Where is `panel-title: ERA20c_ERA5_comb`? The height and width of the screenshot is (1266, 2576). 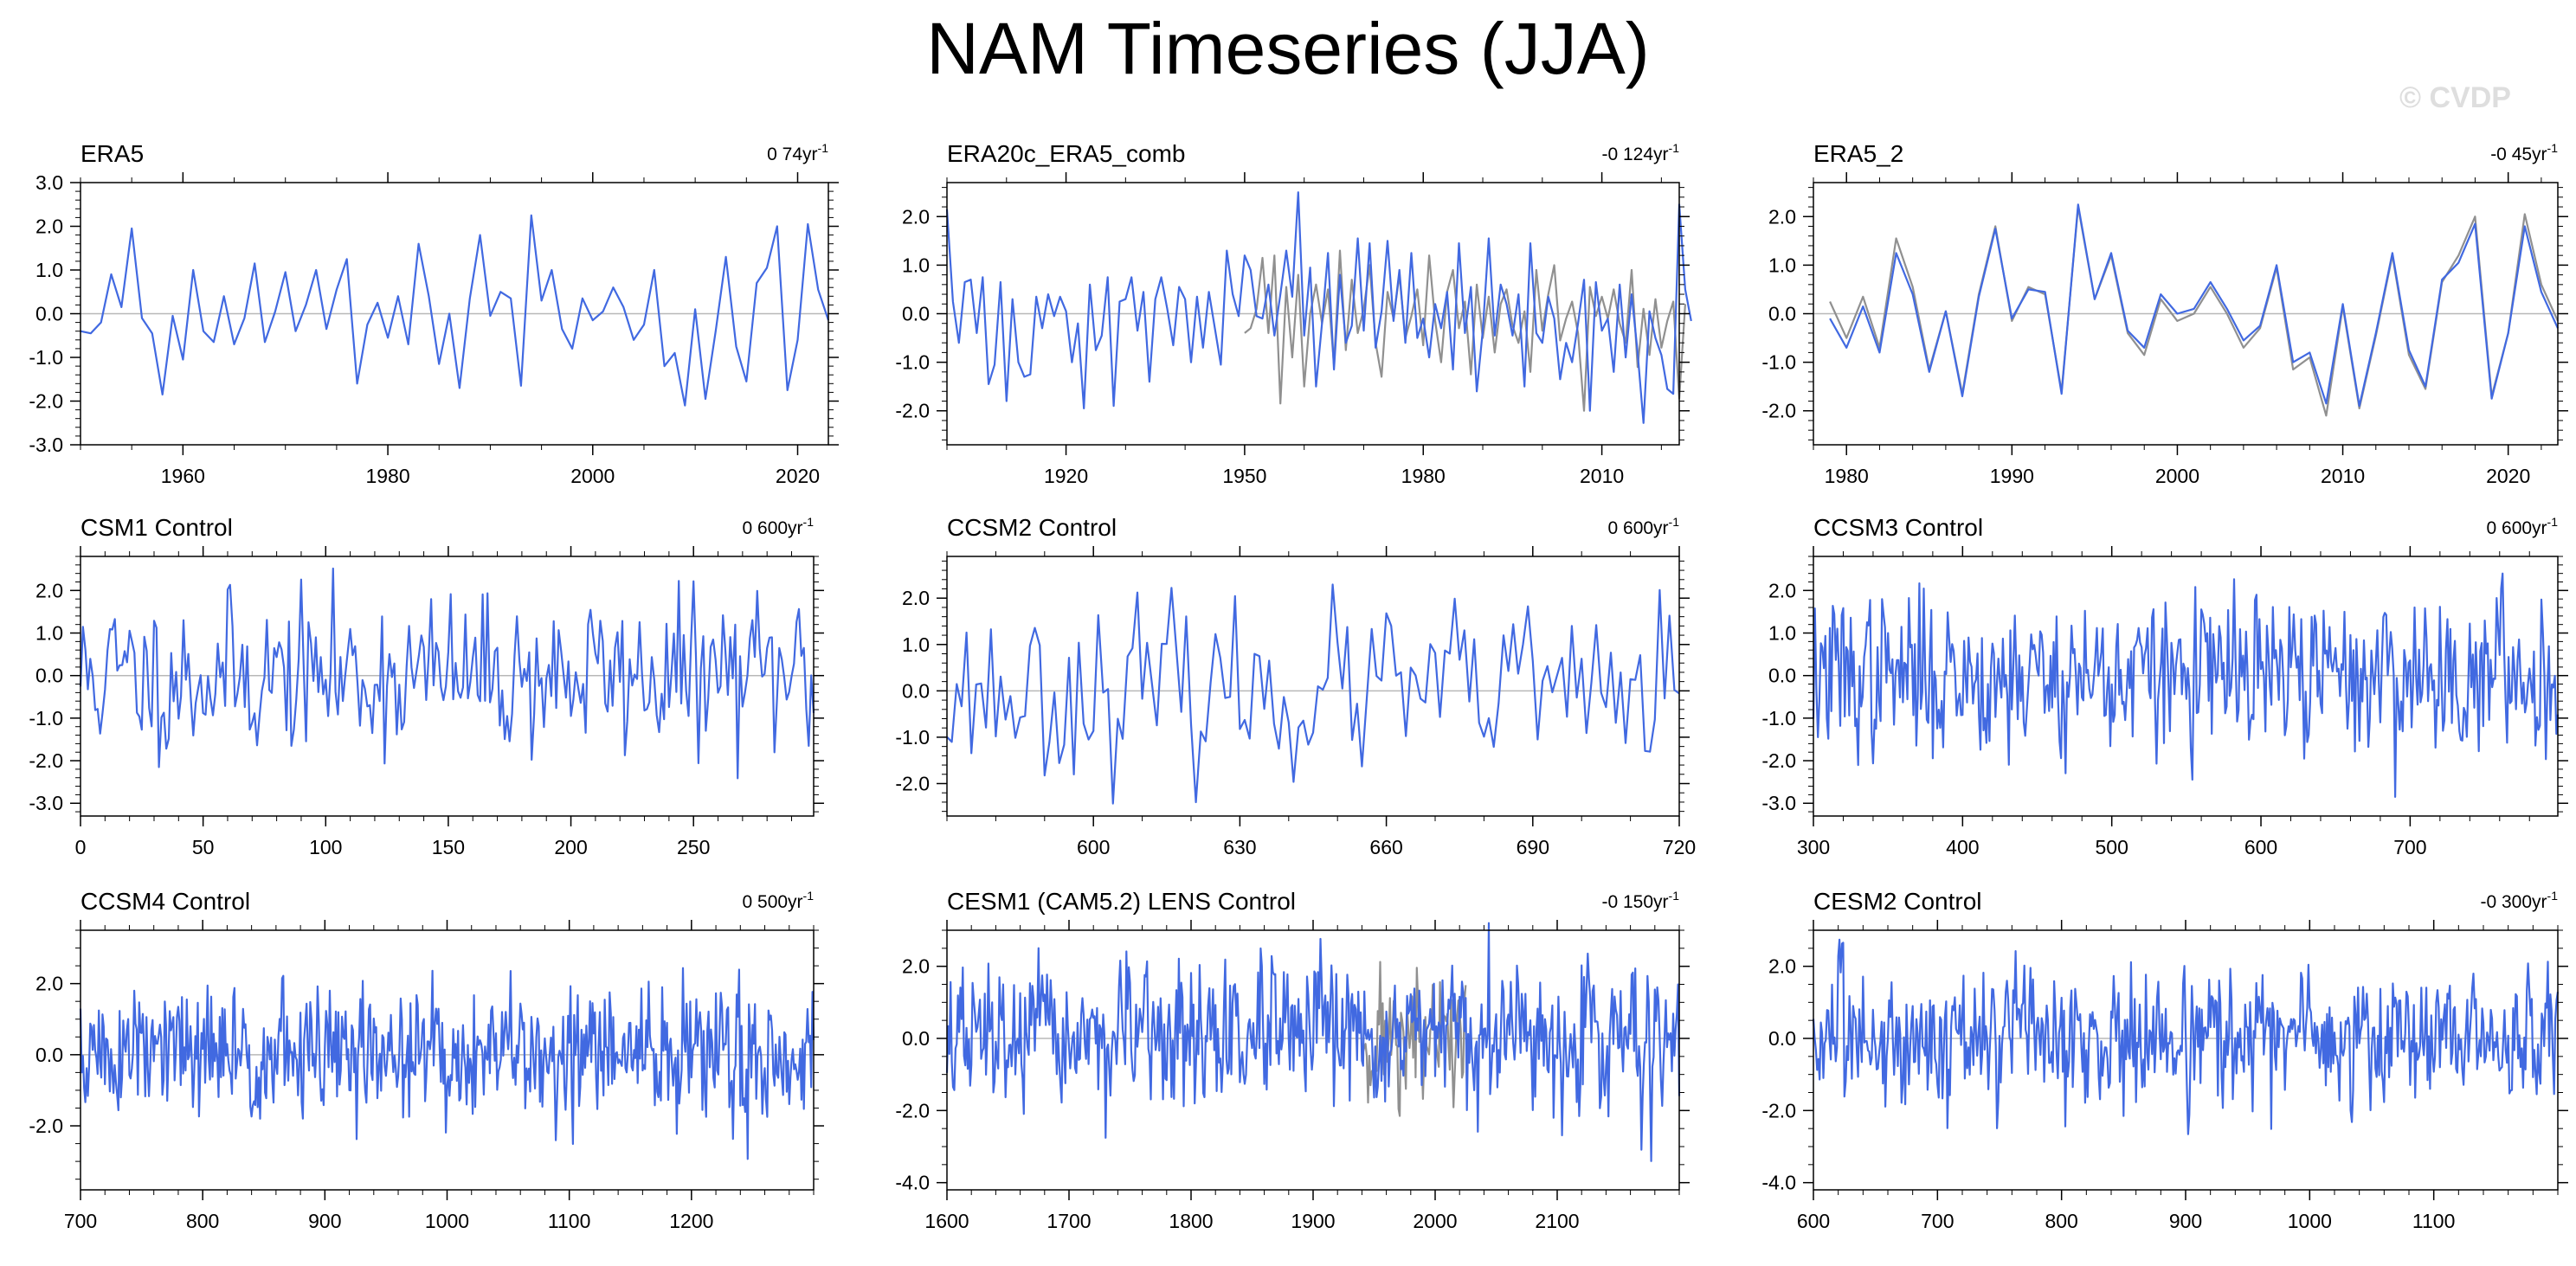 panel-title: ERA20c_ERA5_comb is located at coordinates (1066, 153).